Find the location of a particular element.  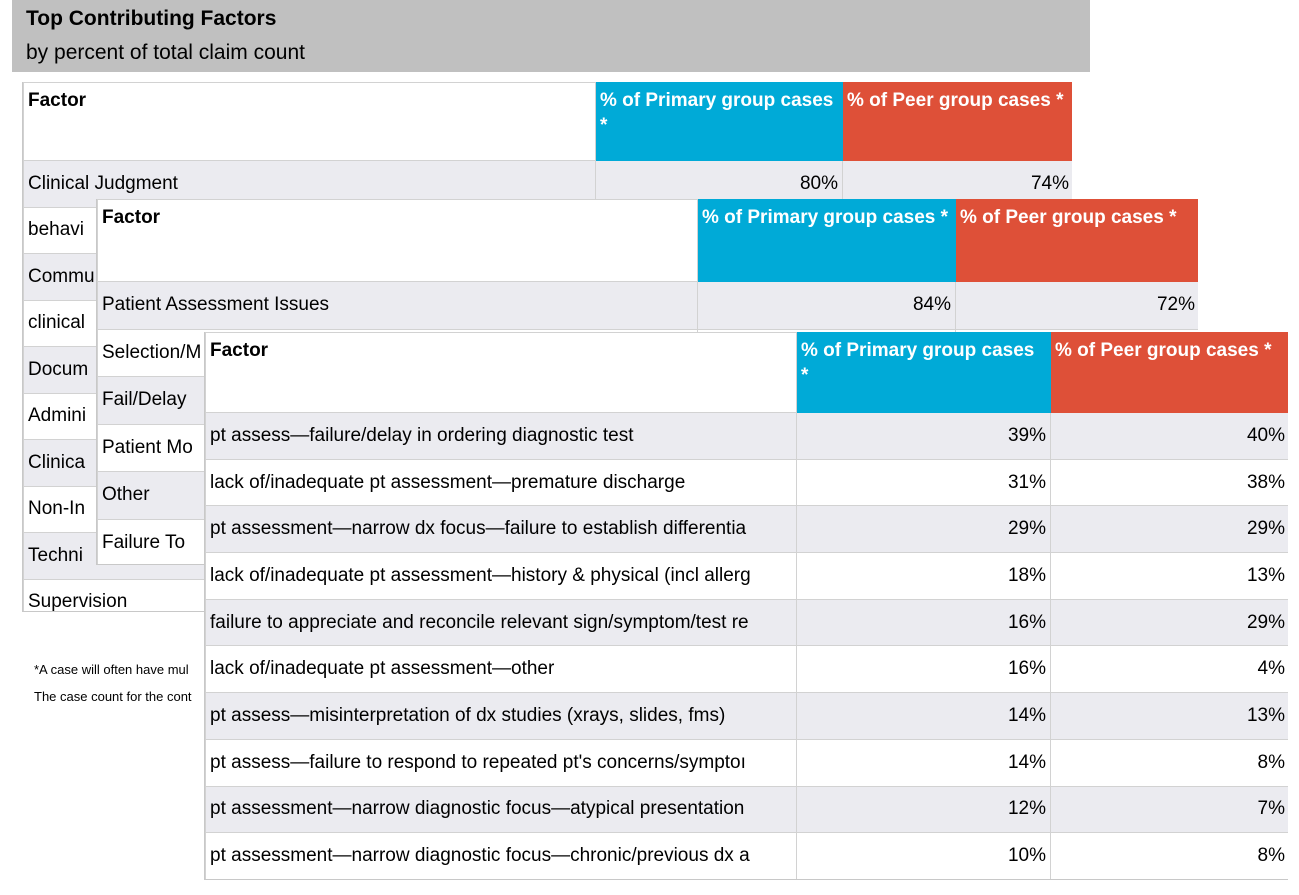

primary-value-cell: 84% is located at coordinates (826, 305).